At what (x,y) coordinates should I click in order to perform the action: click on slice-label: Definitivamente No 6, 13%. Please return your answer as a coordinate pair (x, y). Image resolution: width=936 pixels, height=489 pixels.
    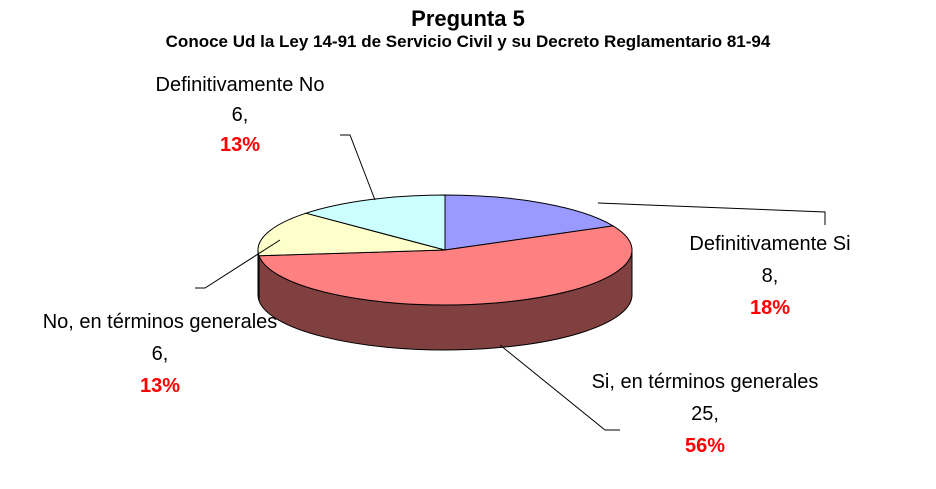
    Looking at the image, I should click on (240, 115).